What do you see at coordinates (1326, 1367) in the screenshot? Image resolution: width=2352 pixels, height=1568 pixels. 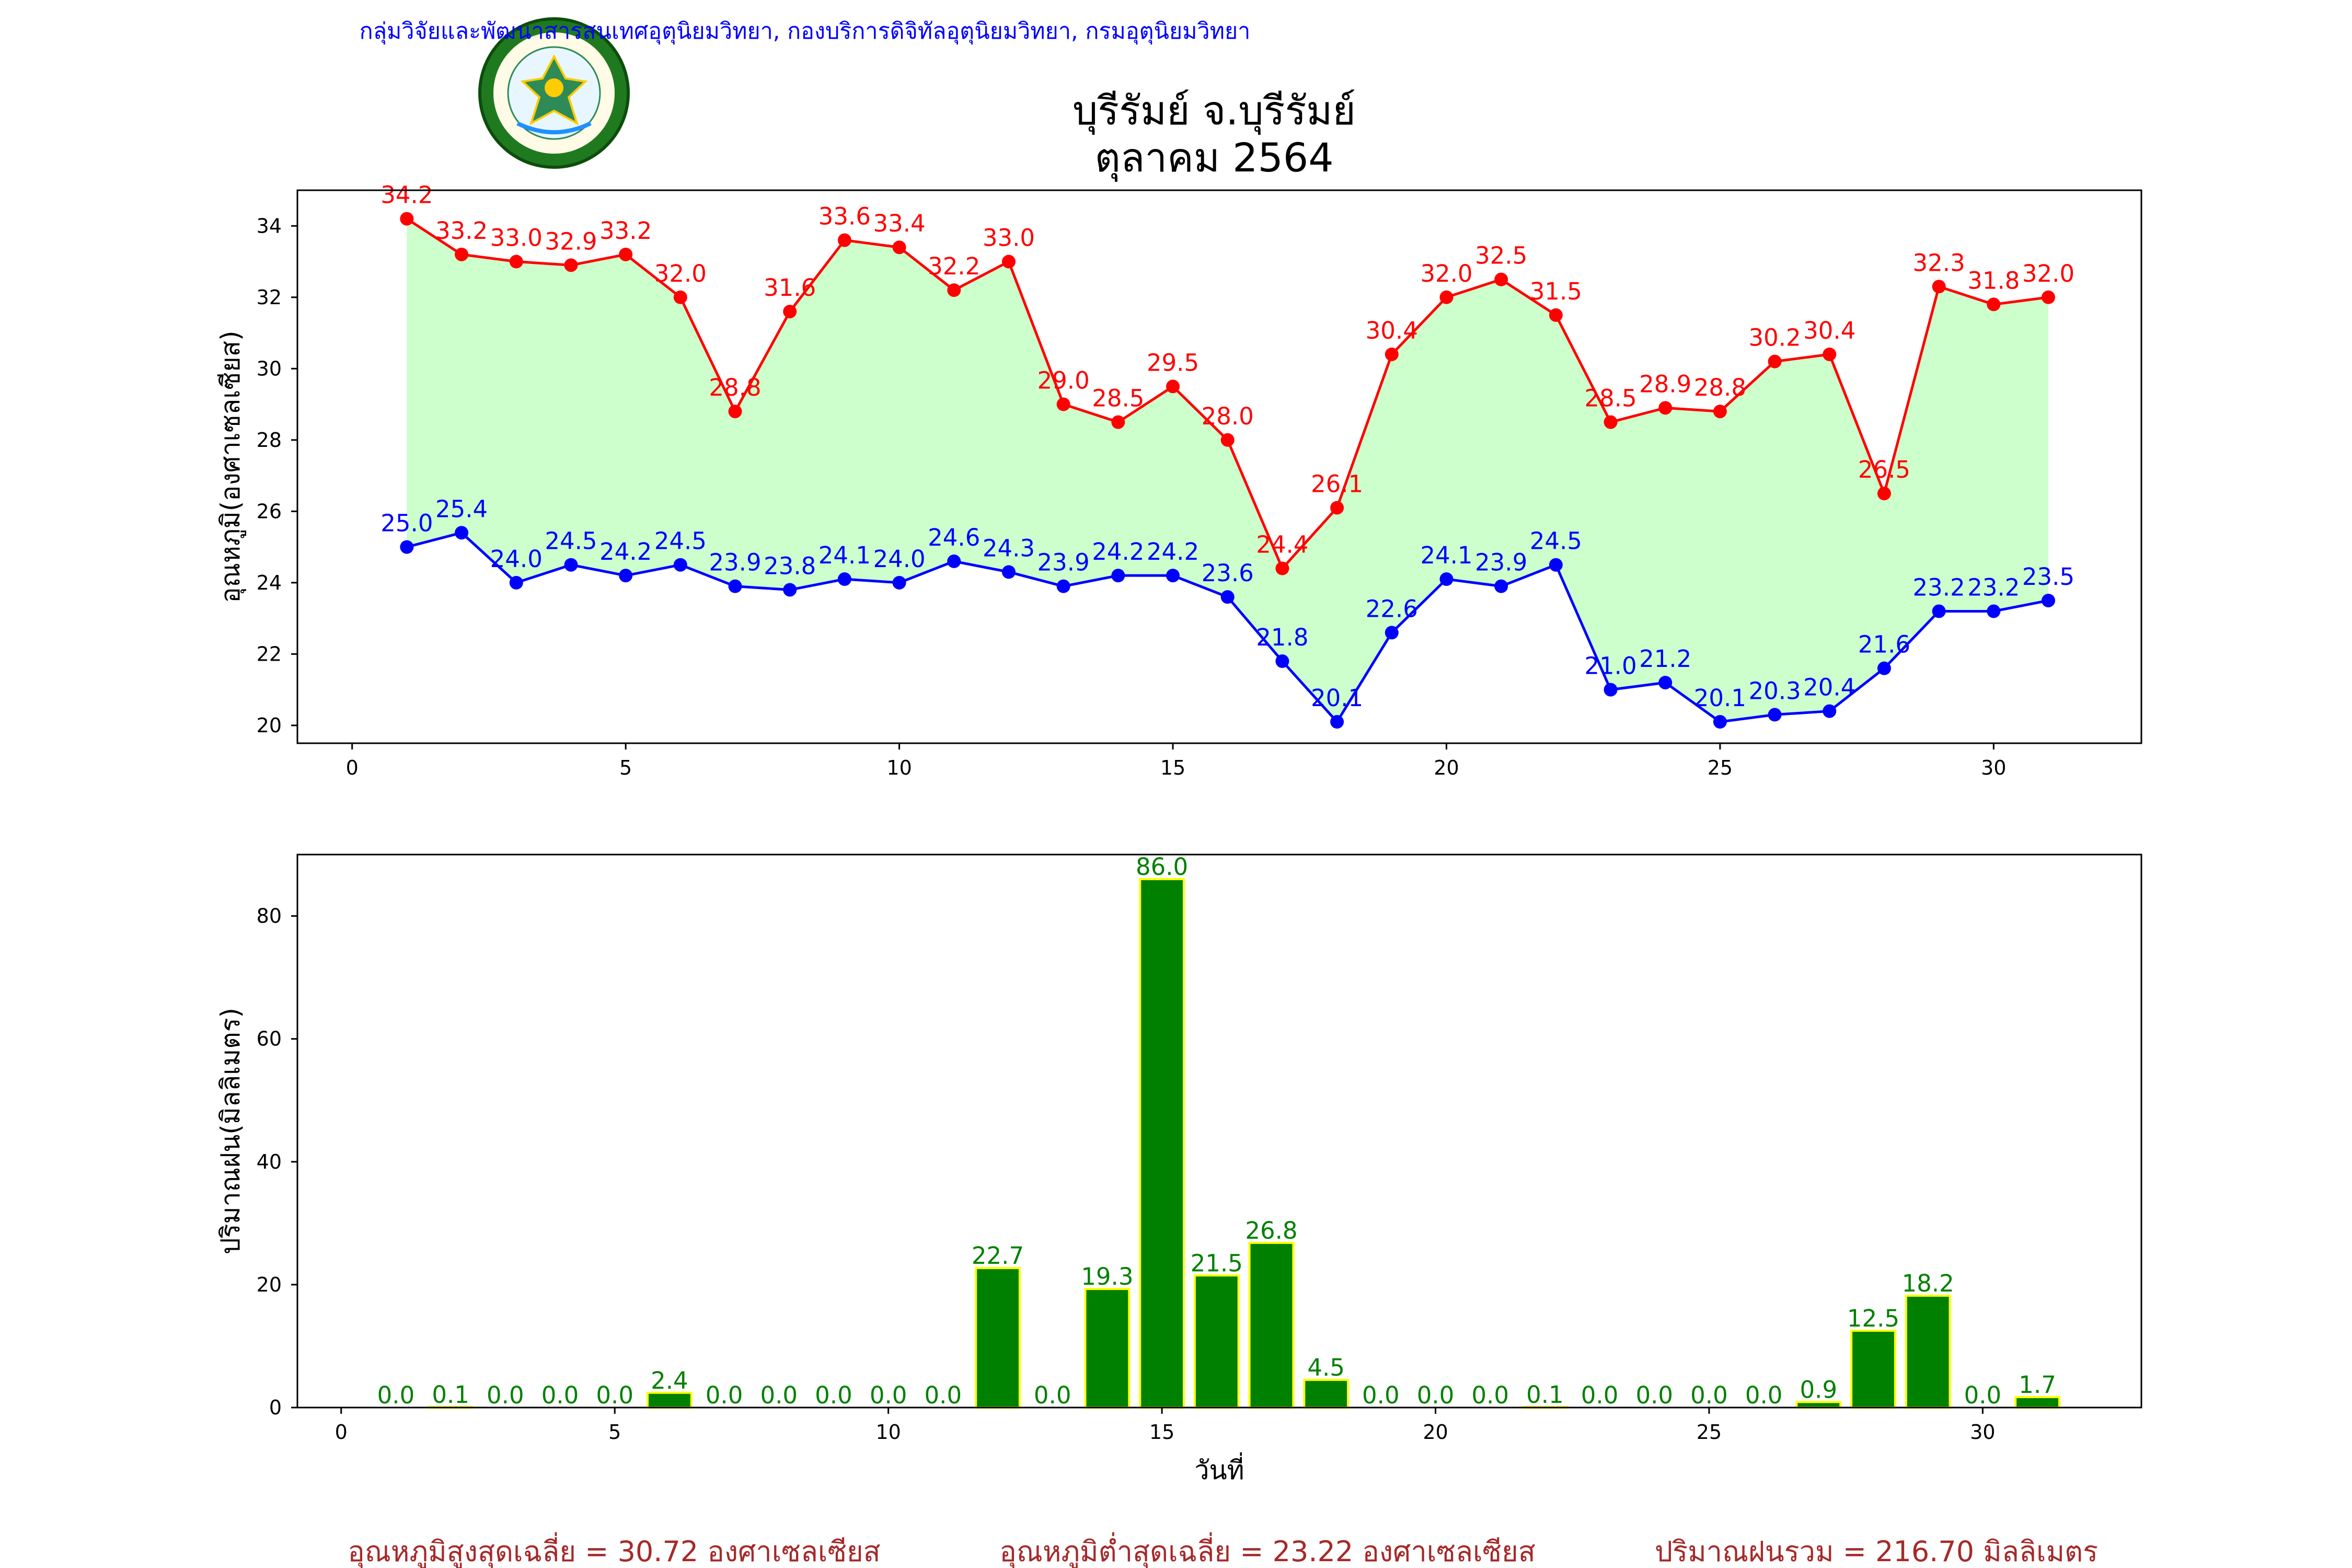 I see `data-label-rain: 4.5` at bounding box center [1326, 1367].